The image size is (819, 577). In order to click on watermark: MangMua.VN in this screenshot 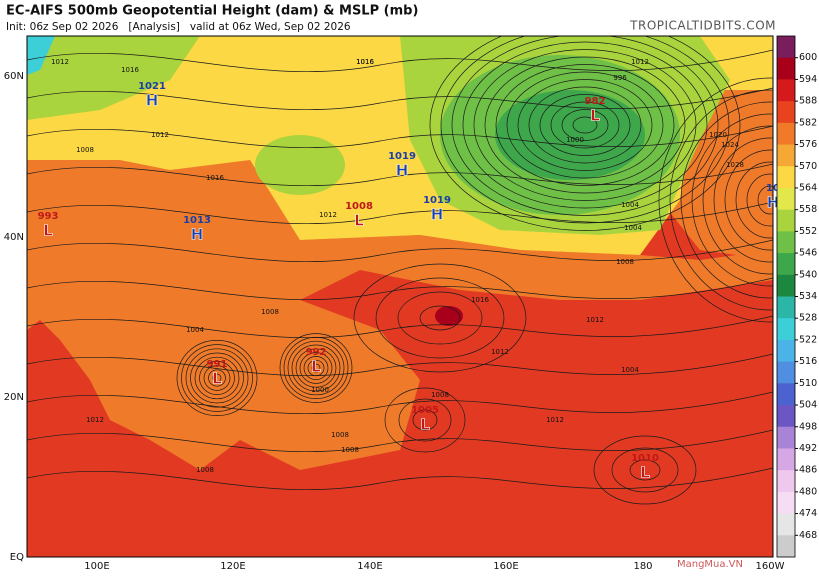, I will do `click(710, 564)`.